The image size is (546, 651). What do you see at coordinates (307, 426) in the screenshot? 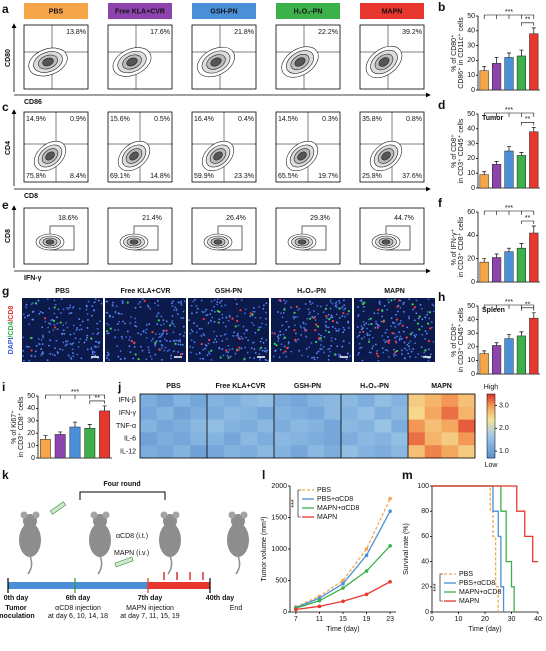
I see `heatmap-frame` at bounding box center [307, 426].